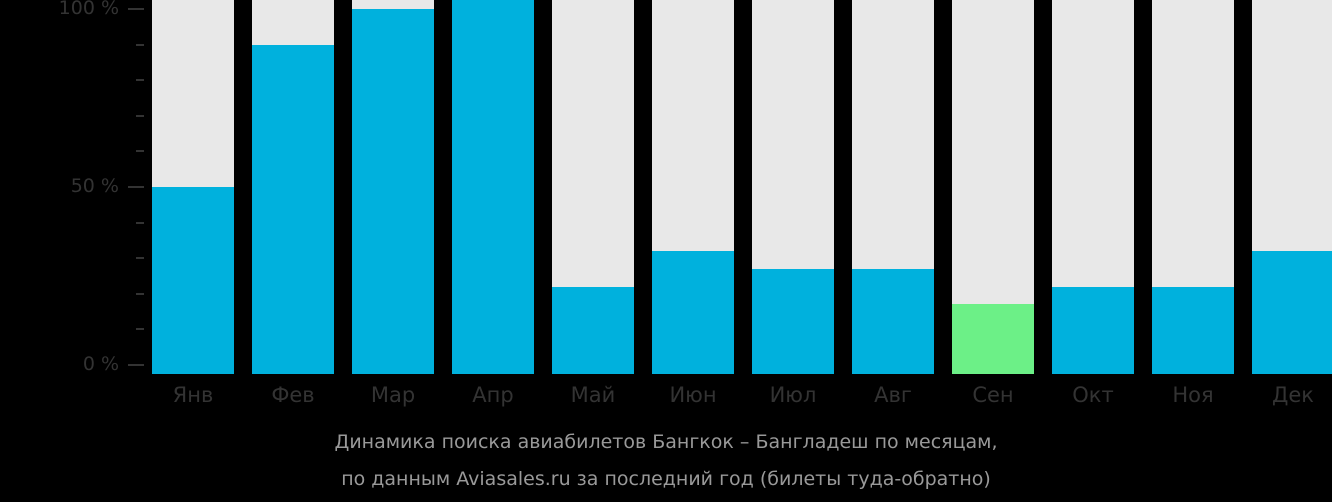  Describe the element at coordinates (493, 395) in the screenshot. I see `x-axis-label: Апр` at that location.